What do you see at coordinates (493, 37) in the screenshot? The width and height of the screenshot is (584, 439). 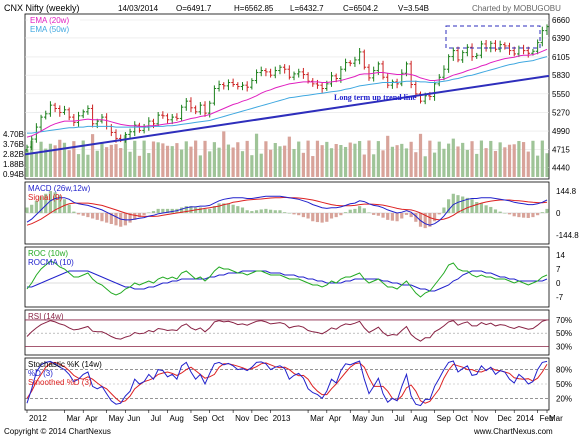 I see `consolidation-box` at bounding box center [493, 37].